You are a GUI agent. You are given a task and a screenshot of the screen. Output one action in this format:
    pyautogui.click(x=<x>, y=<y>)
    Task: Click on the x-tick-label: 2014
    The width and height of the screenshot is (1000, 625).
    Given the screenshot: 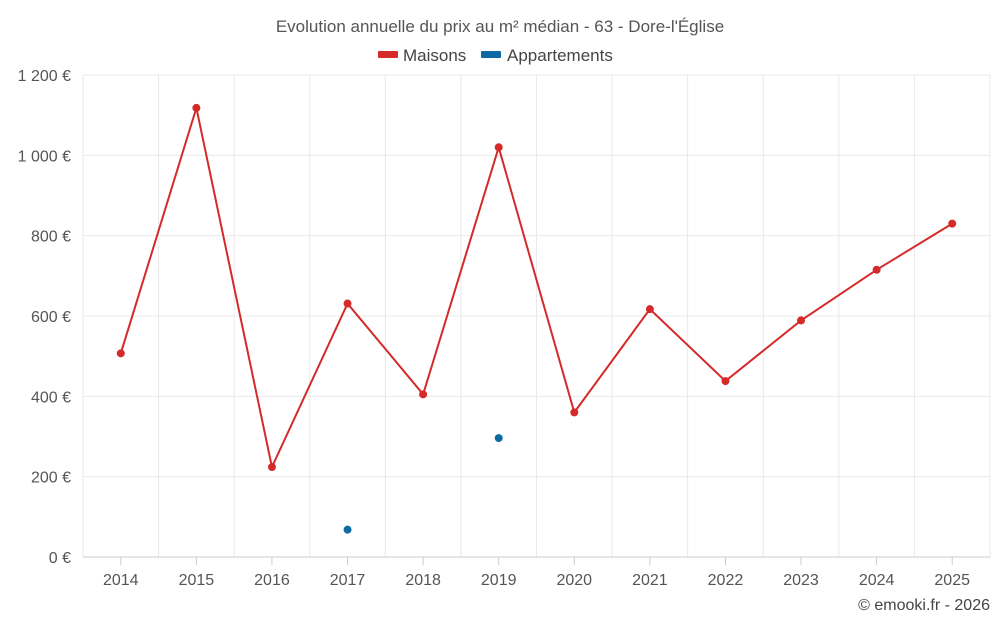 What is the action you would take?
    pyautogui.click(x=121, y=580)
    